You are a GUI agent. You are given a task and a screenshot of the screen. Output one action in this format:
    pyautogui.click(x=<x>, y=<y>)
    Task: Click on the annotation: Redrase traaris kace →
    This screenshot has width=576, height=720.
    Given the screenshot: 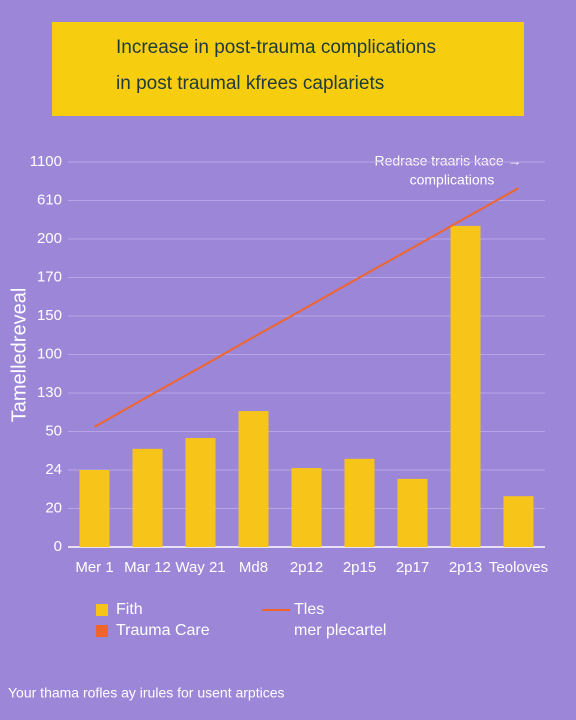 What is the action you would take?
    pyautogui.click(x=447, y=161)
    